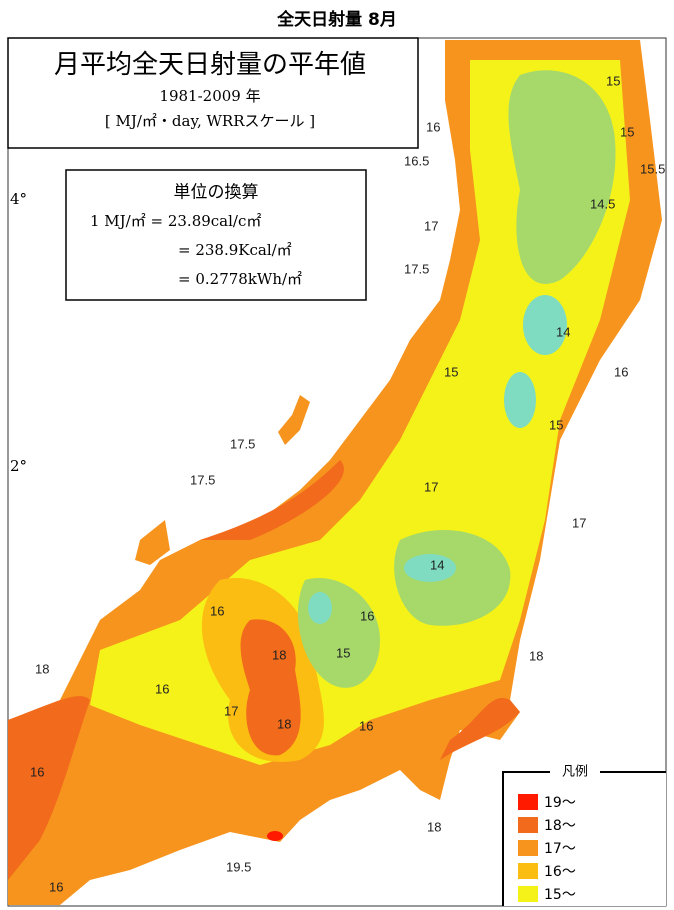 Image resolution: width=674 pixels, height=910 pixels. What do you see at coordinates (216, 193) in the screenshot?
I see `conversion-title: 単位の換算` at bounding box center [216, 193].